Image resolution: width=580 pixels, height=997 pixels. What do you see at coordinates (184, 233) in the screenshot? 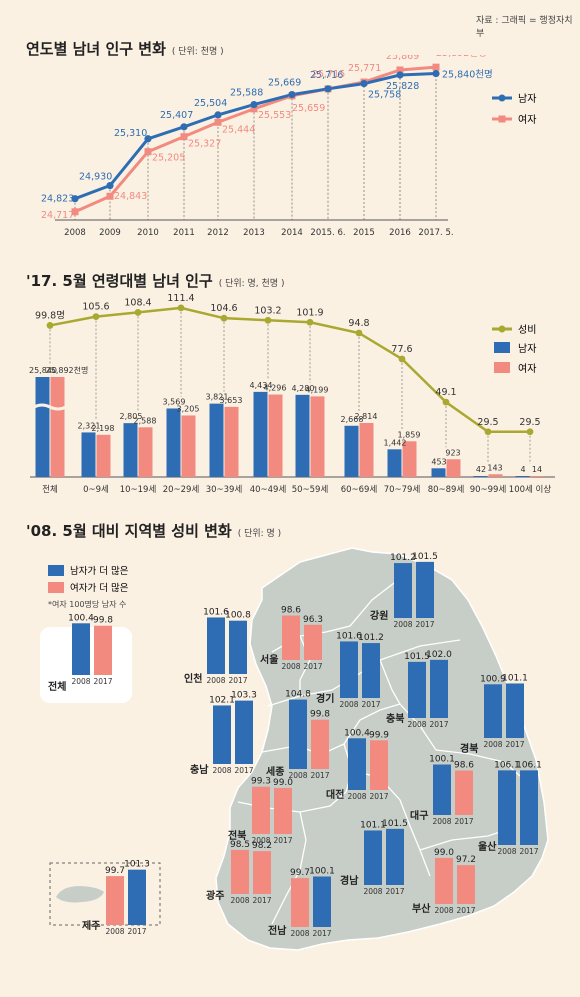
I see `x-tick-label: 2011` at bounding box center [184, 233].